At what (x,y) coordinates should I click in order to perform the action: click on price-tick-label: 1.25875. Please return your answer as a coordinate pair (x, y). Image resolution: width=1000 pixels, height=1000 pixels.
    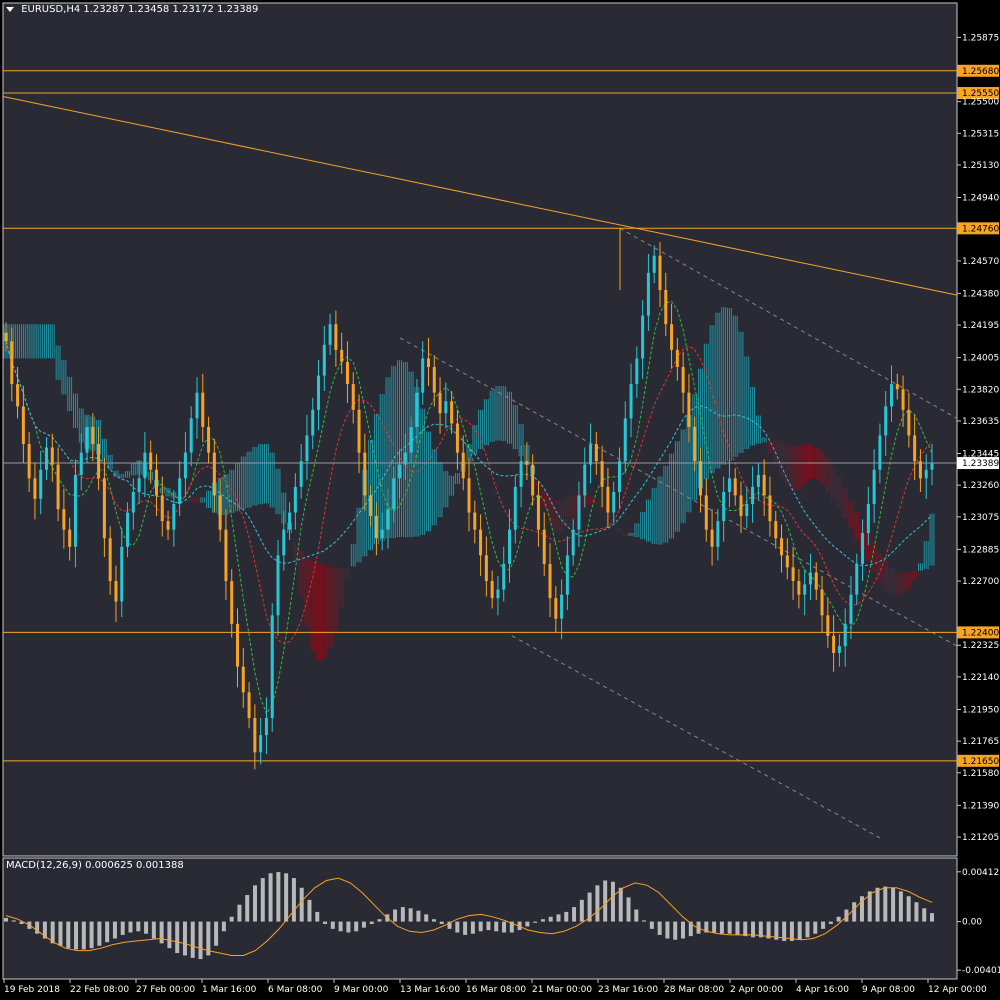
    Looking at the image, I should click on (980, 38).